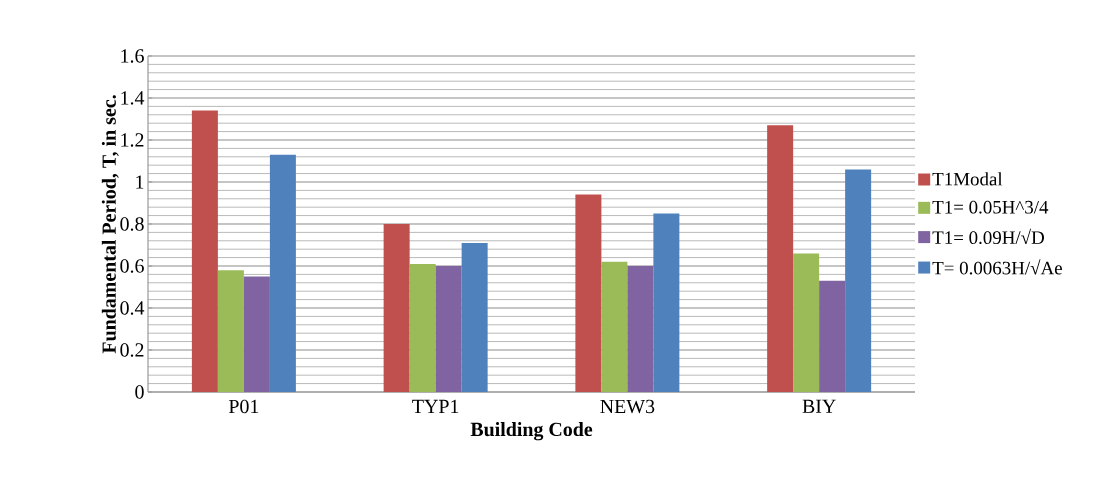 The image size is (1108, 484). I want to click on legend-label: T1= 0.05H^3/4, so click(990, 207).